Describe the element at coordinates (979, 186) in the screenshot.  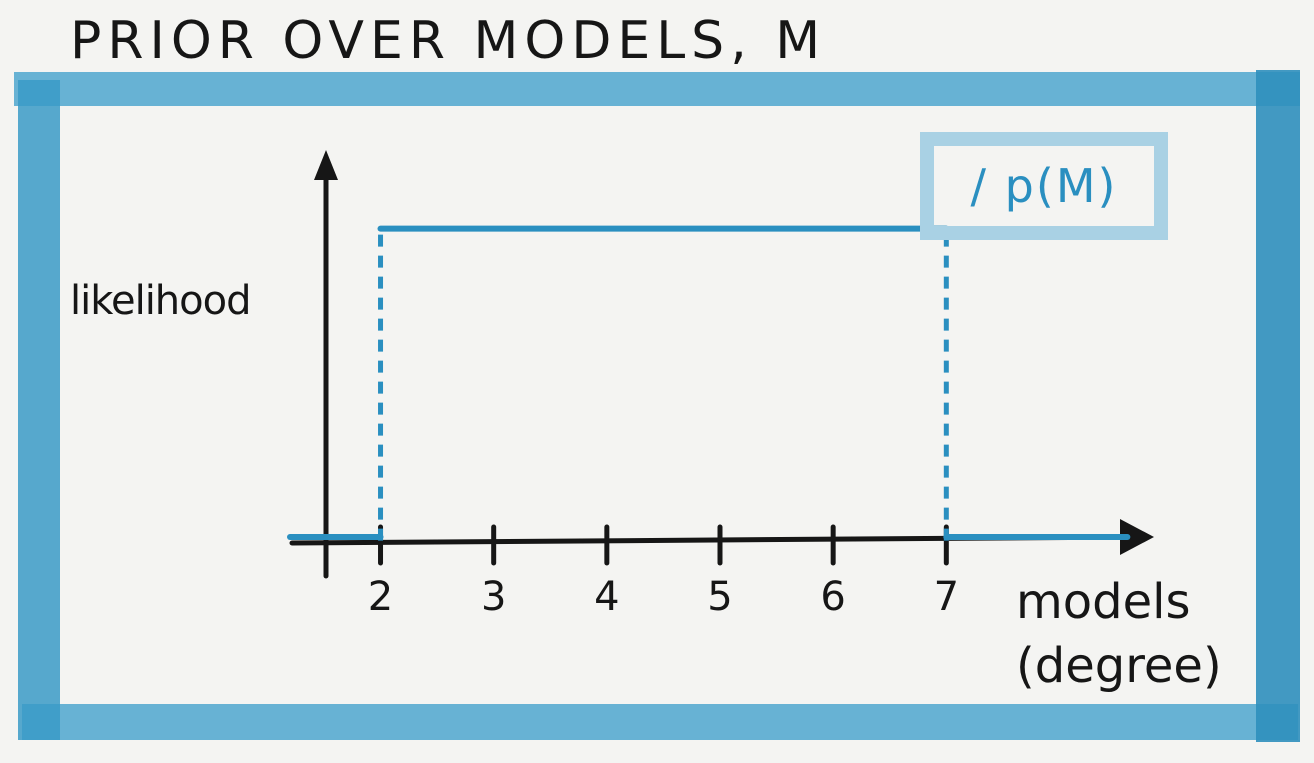
I see `legend-line-swatch: /` at that location.